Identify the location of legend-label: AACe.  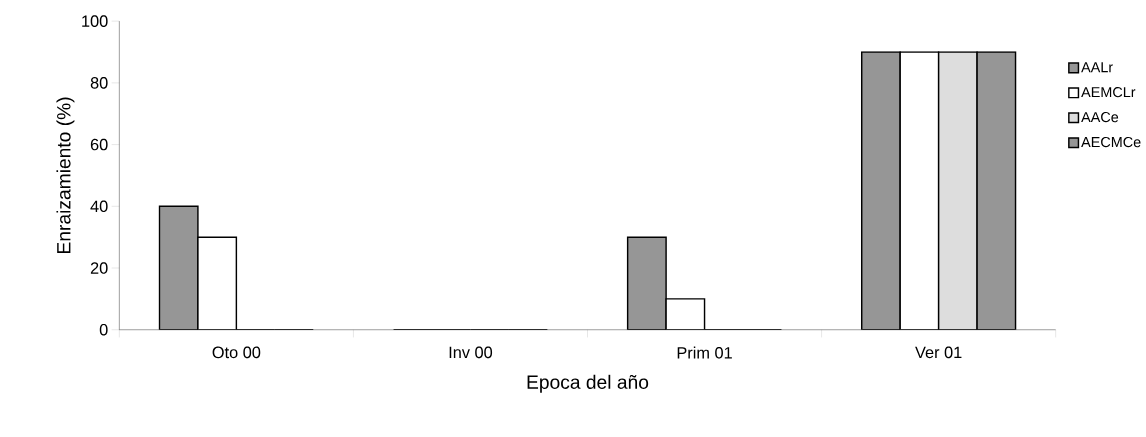
(1100, 116).